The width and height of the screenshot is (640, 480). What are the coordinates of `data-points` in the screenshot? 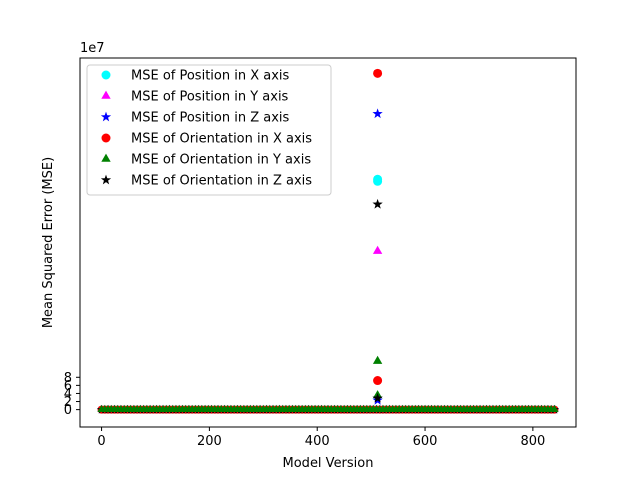 It's located at (377, 236).